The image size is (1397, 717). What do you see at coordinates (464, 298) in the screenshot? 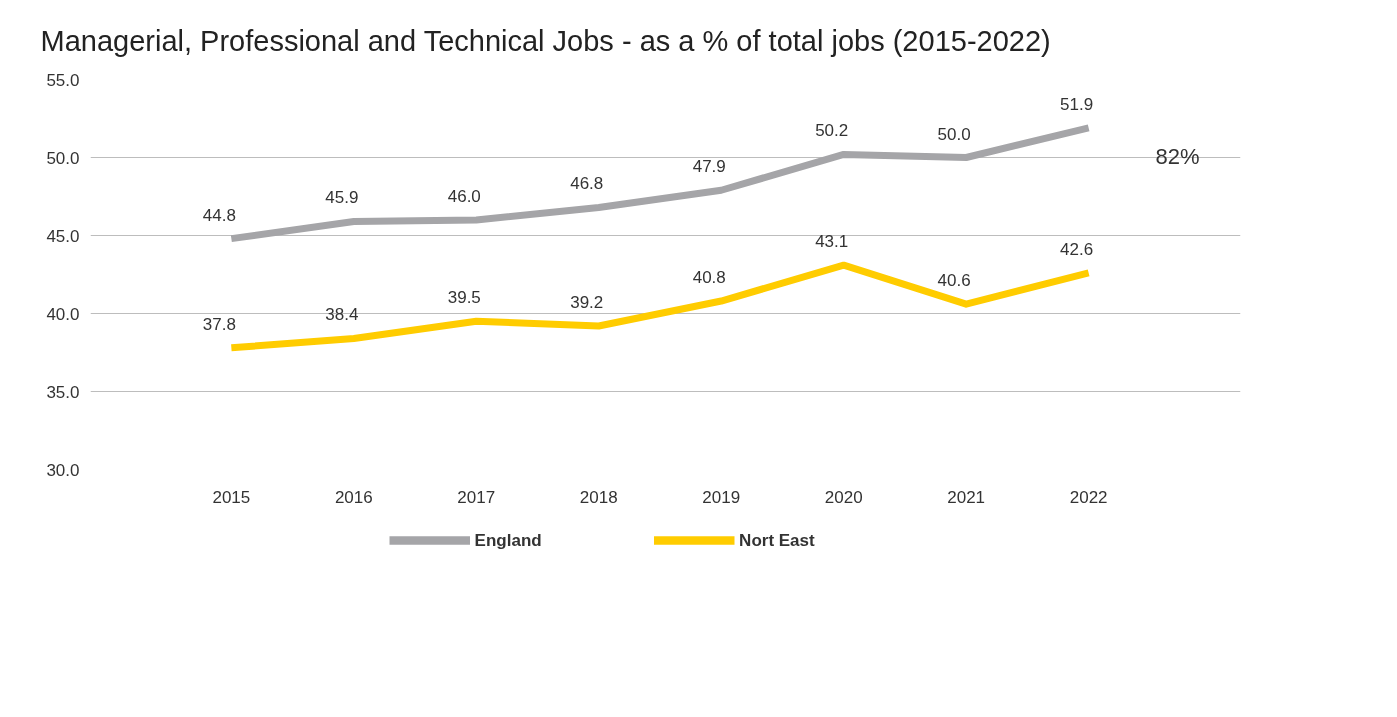
I see `data-label: 39.5` at bounding box center [464, 298].